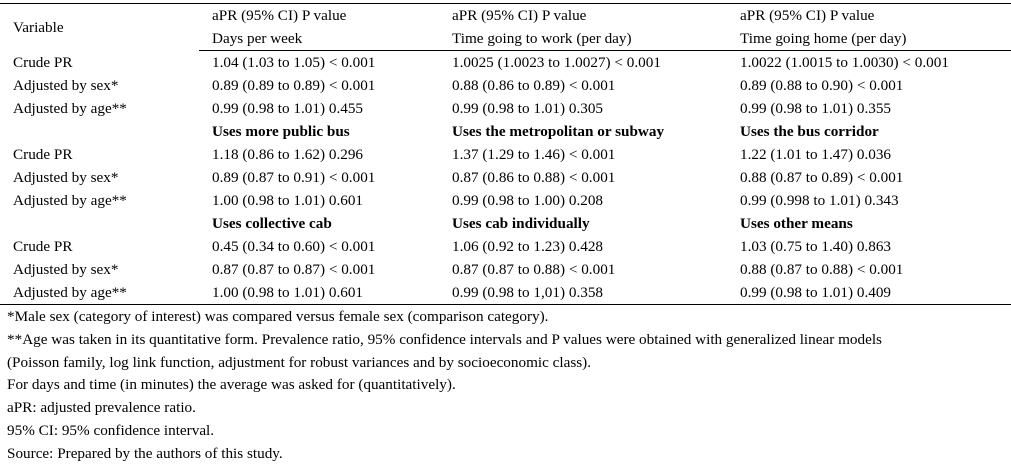 The image size is (1011, 472). I want to click on column-label-3: Time going home (per day), so click(869, 39).